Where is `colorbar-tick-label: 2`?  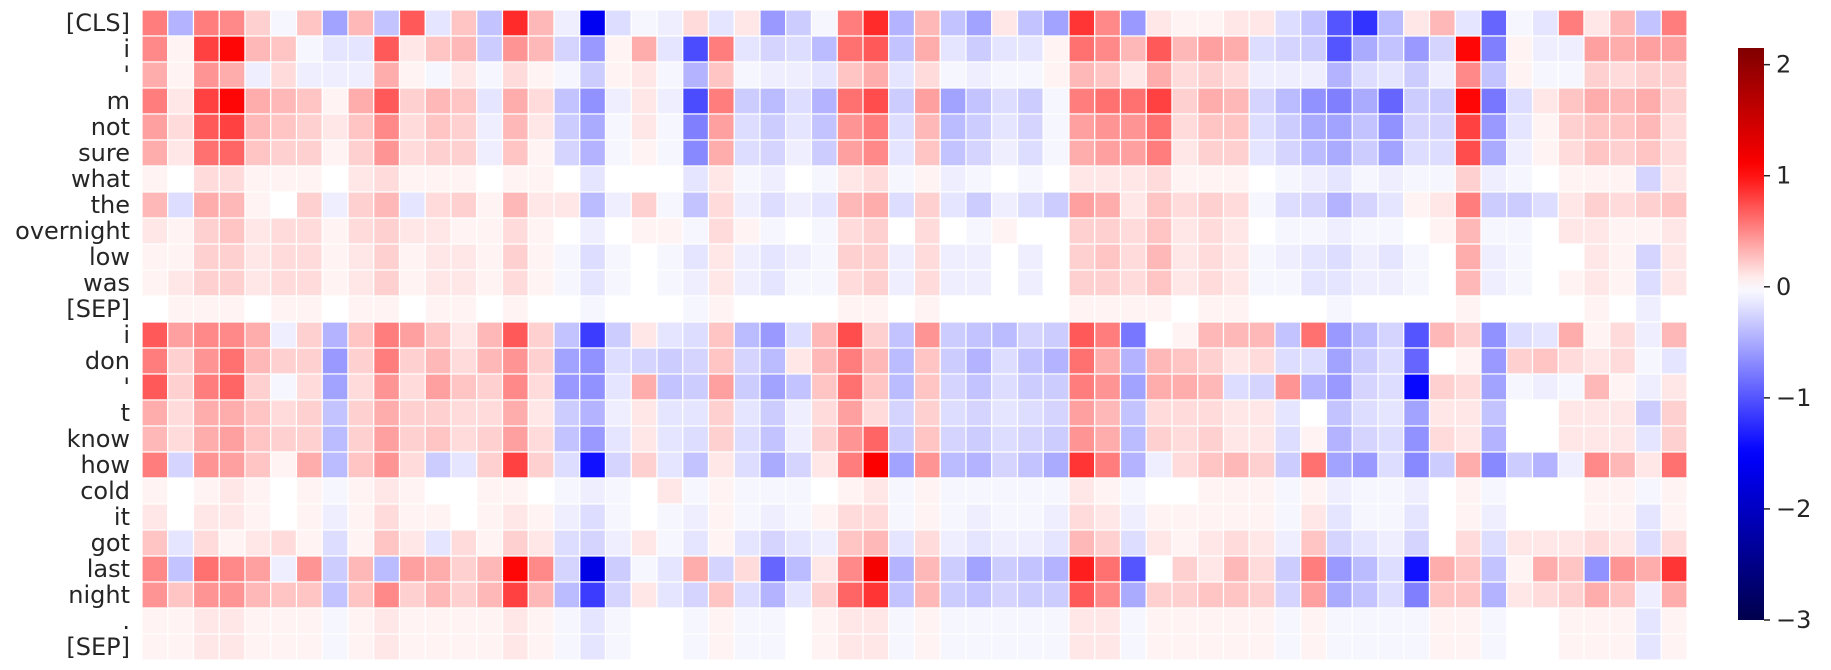
colorbar-tick-label: 2 is located at coordinates (1783, 65).